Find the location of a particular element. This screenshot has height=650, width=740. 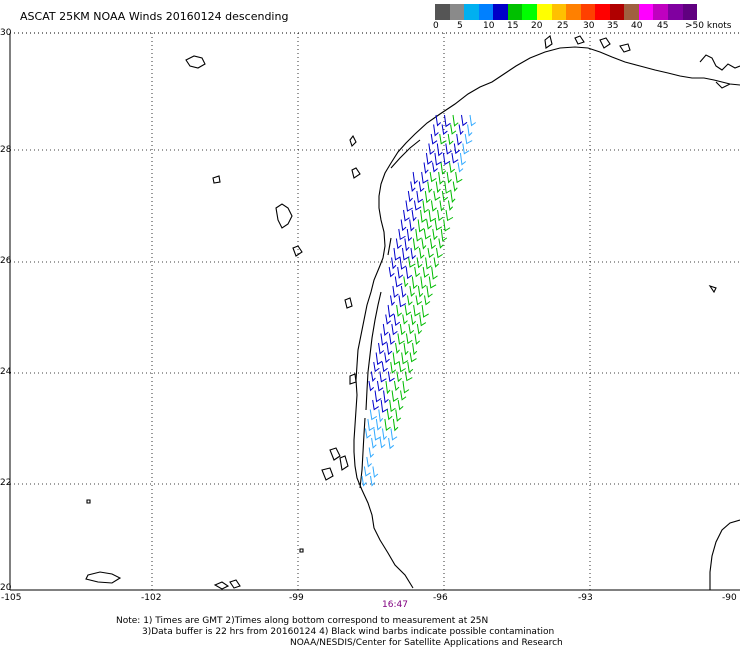

scale-label-6: 30 is located at coordinates (589, 26).